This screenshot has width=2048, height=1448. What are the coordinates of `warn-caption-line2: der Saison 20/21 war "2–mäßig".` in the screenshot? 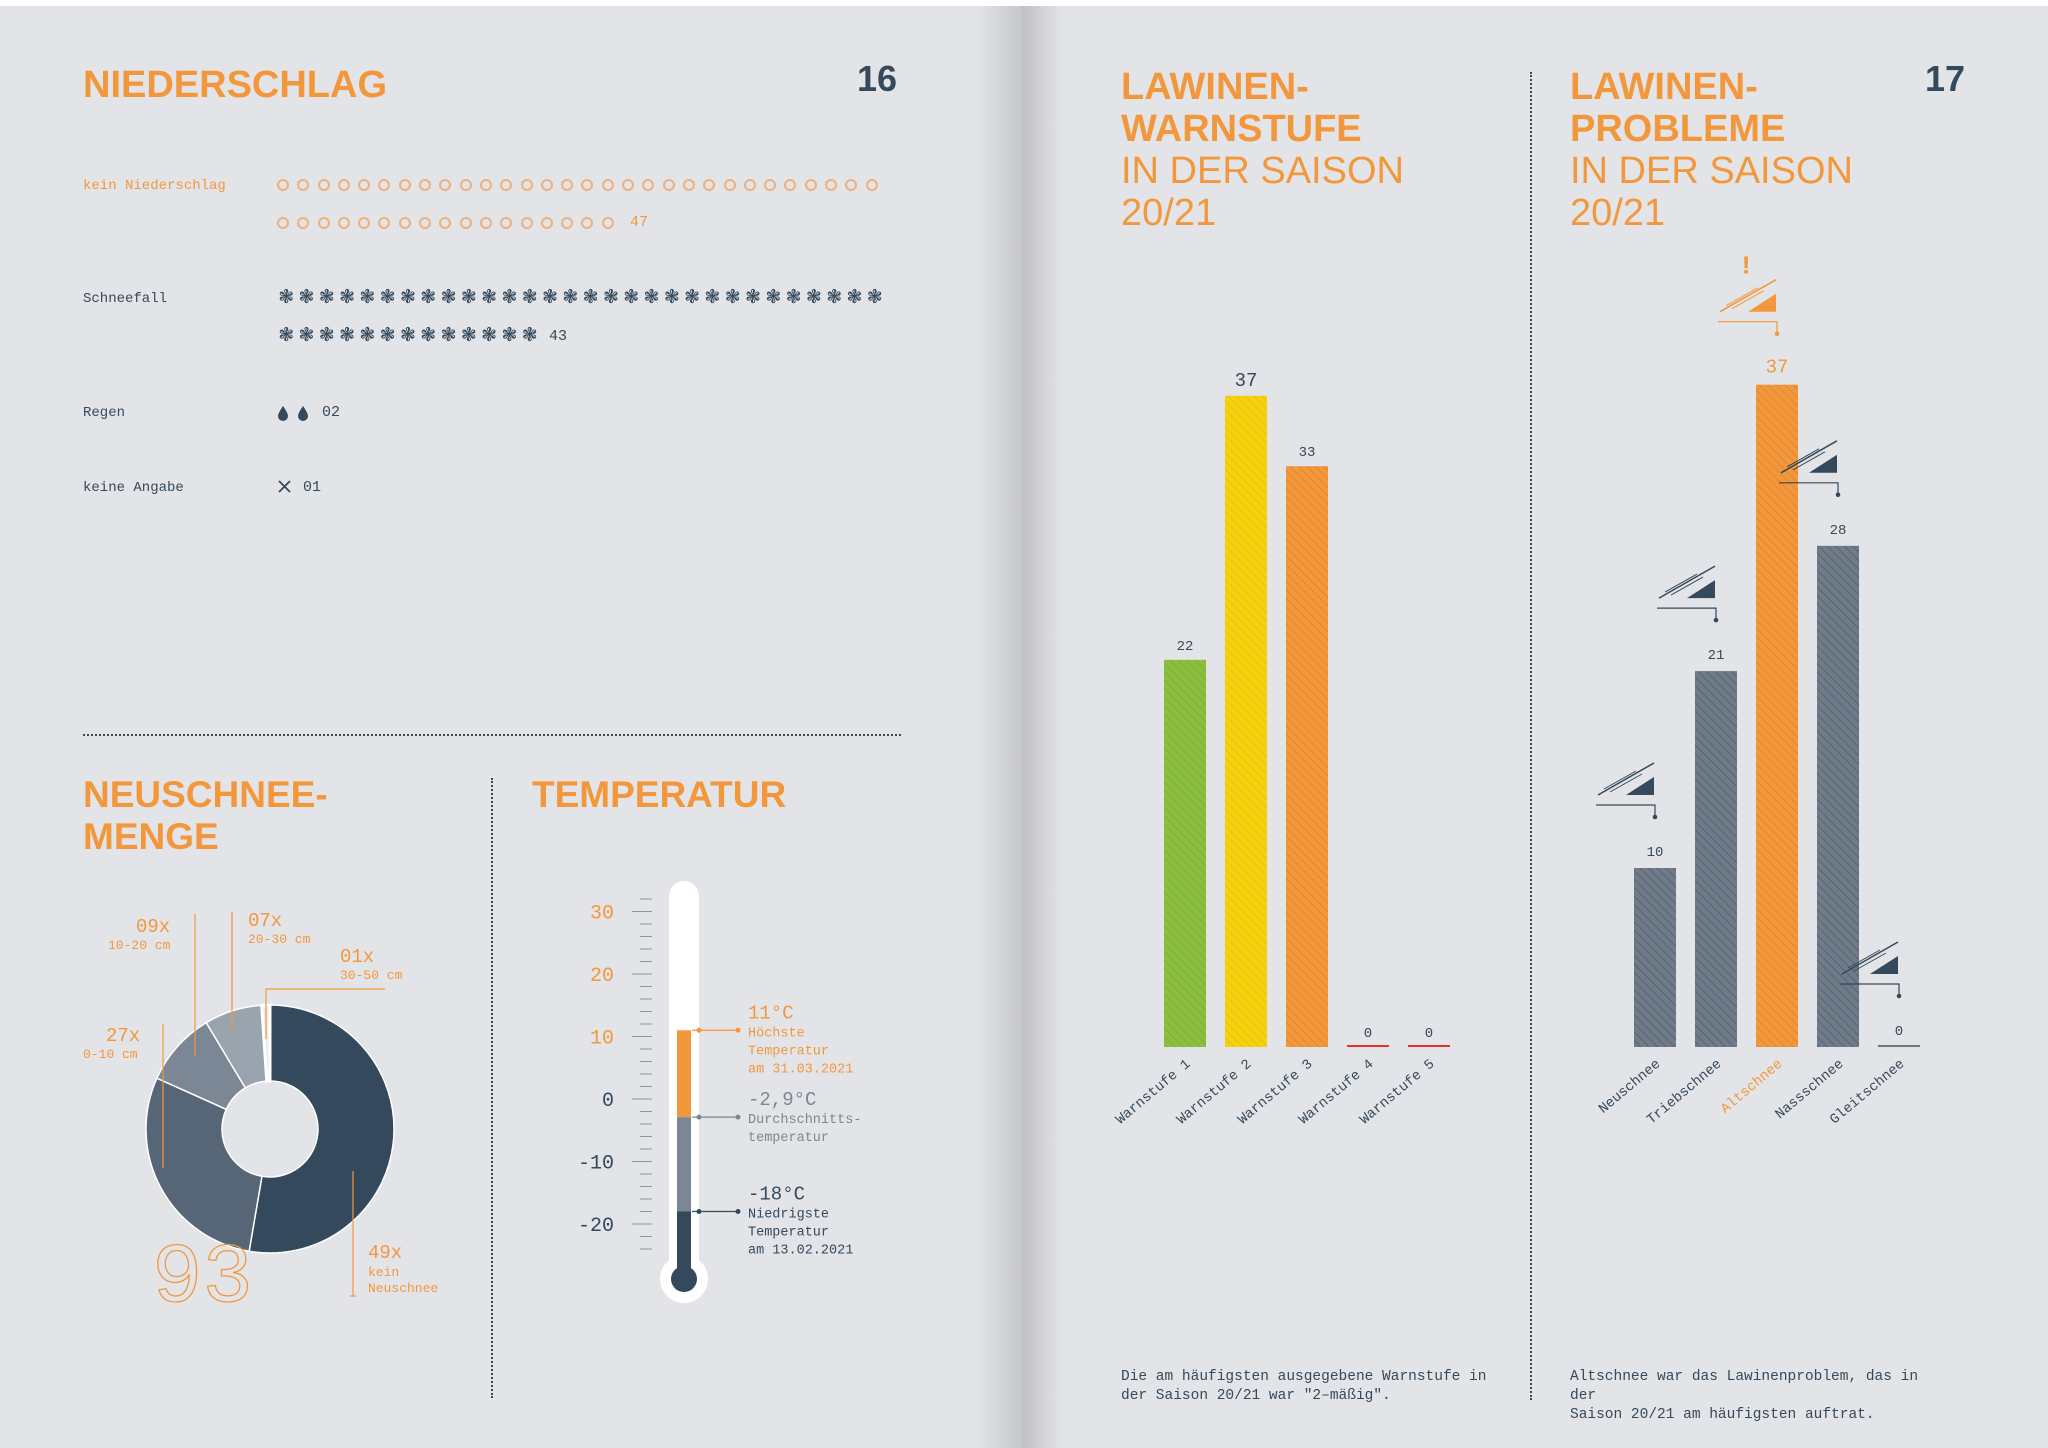 It's located at (1256, 1396).